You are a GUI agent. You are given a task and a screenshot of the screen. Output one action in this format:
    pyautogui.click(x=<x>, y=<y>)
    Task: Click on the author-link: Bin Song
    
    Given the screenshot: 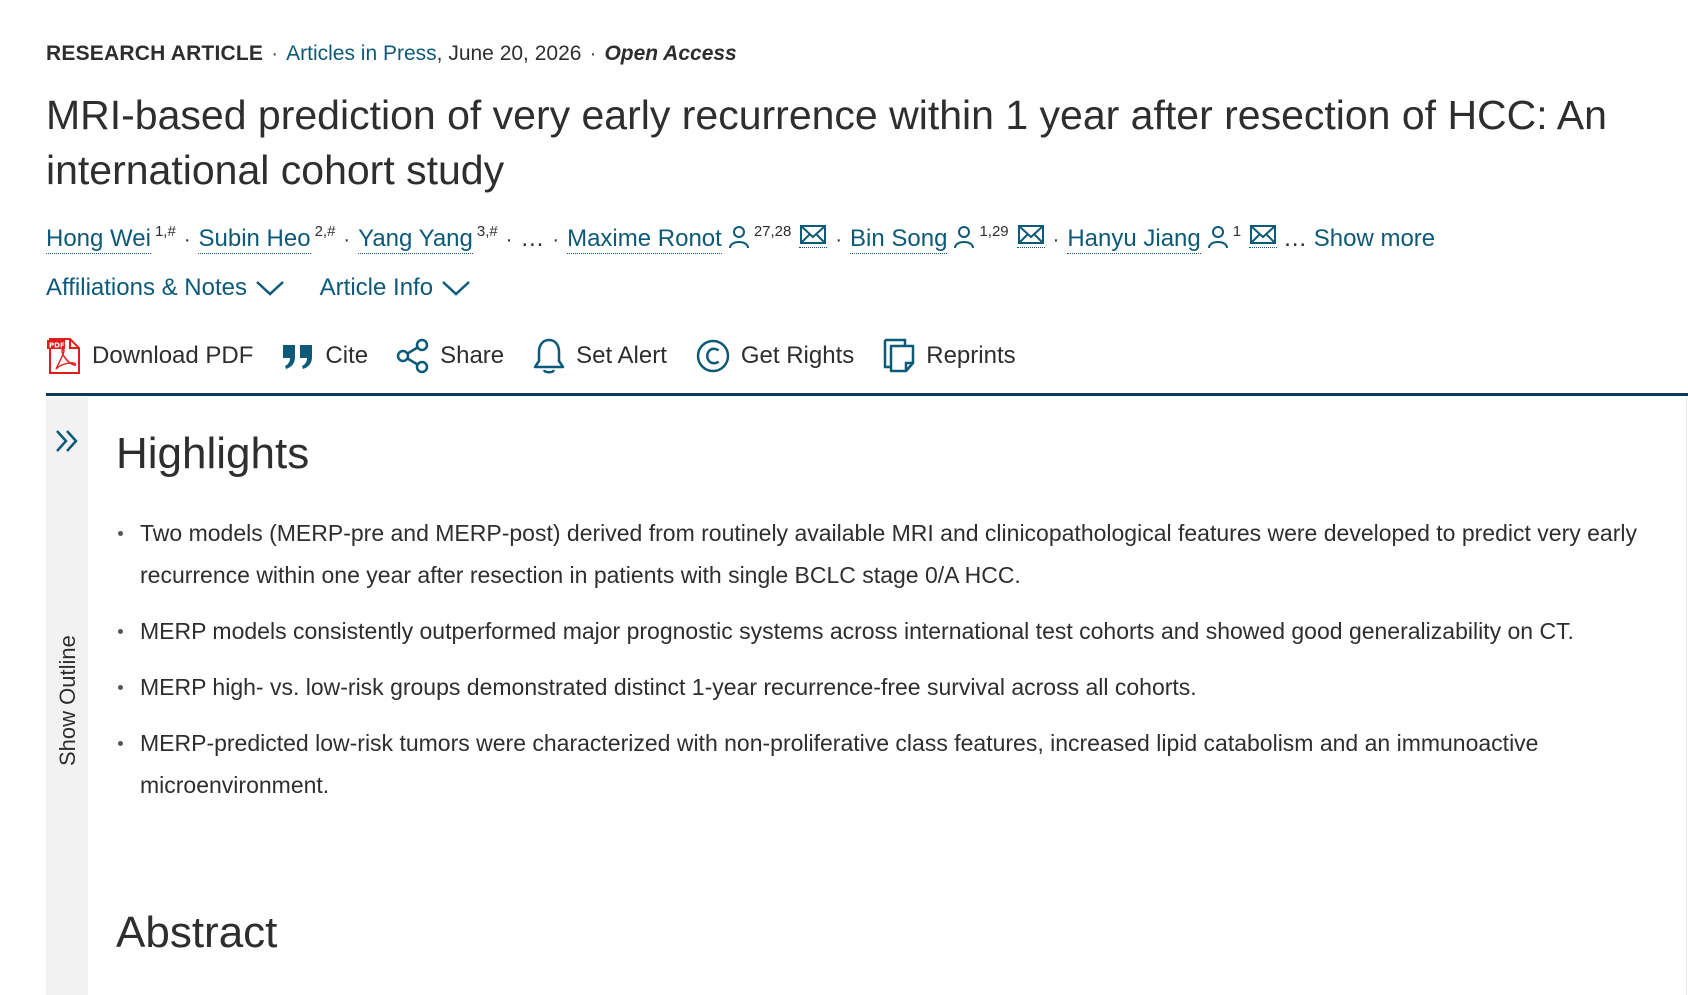 What is the action you would take?
    pyautogui.click(x=899, y=239)
    